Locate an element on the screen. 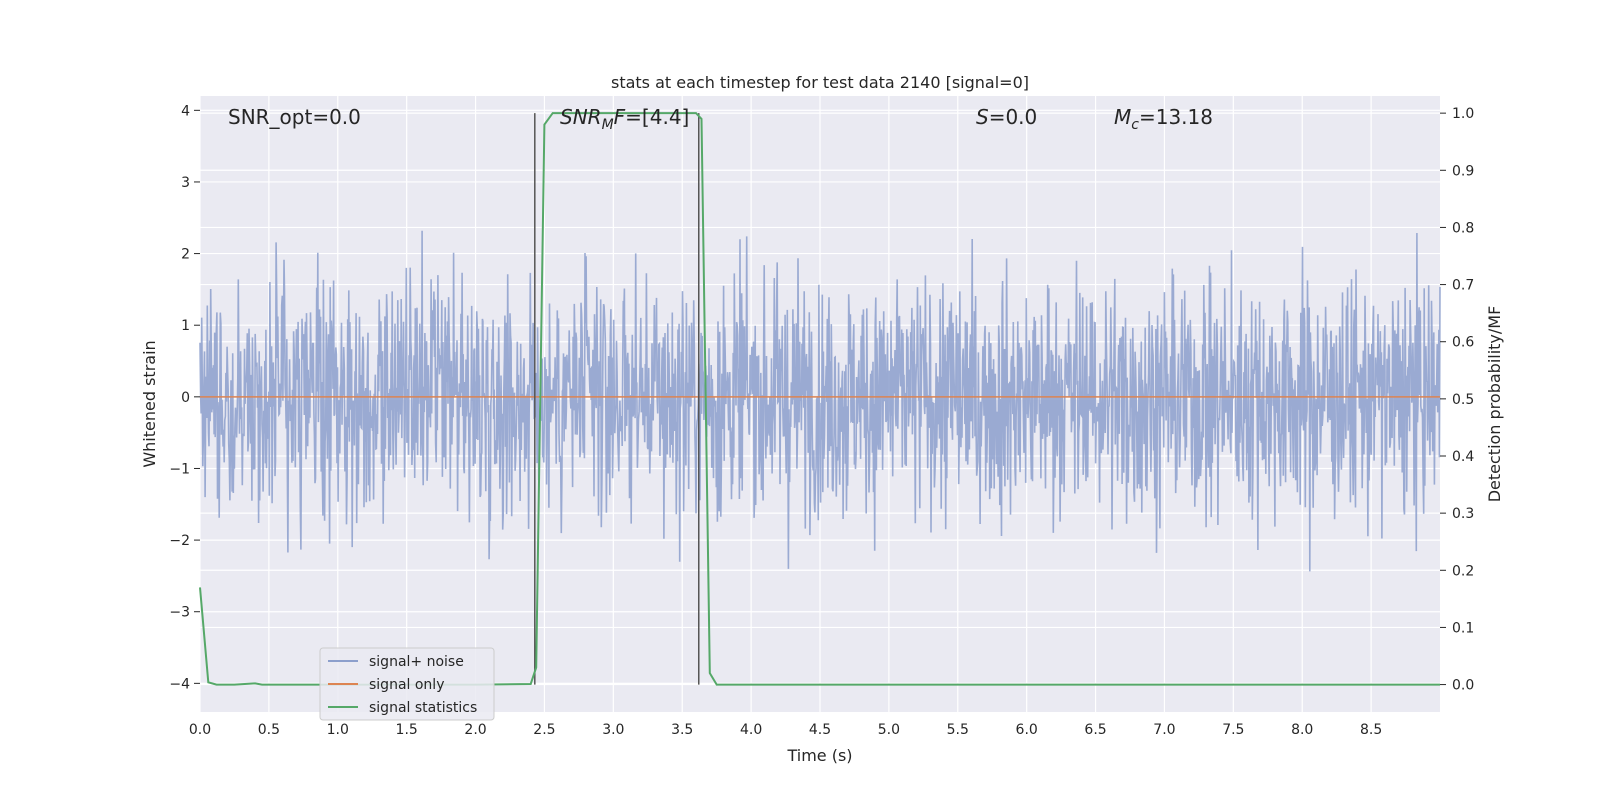 The width and height of the screenshot is (1600, 800). snr-mf-value: =[4.4] is located at coordinates (657, 117).